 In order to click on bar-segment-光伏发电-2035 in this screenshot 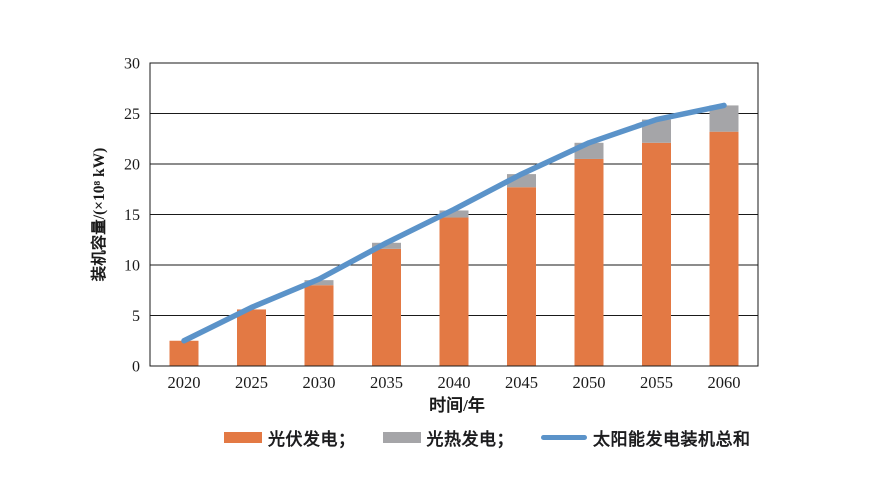, I will do `click(386, 307)`.